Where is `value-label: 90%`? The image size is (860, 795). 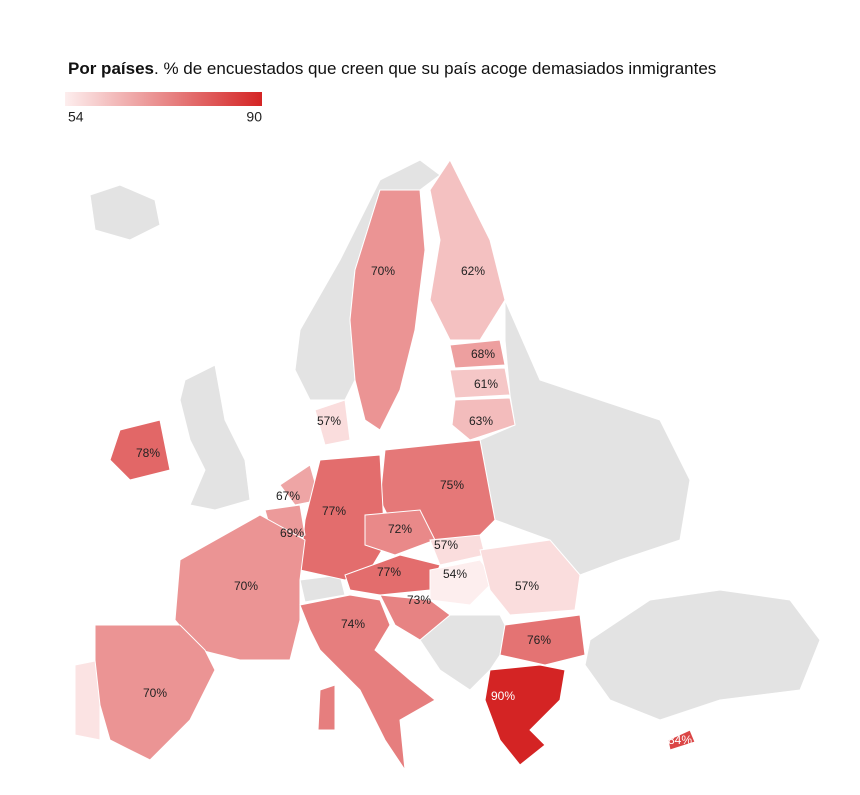 value-label: 90% is located at coordinates (503, 696).